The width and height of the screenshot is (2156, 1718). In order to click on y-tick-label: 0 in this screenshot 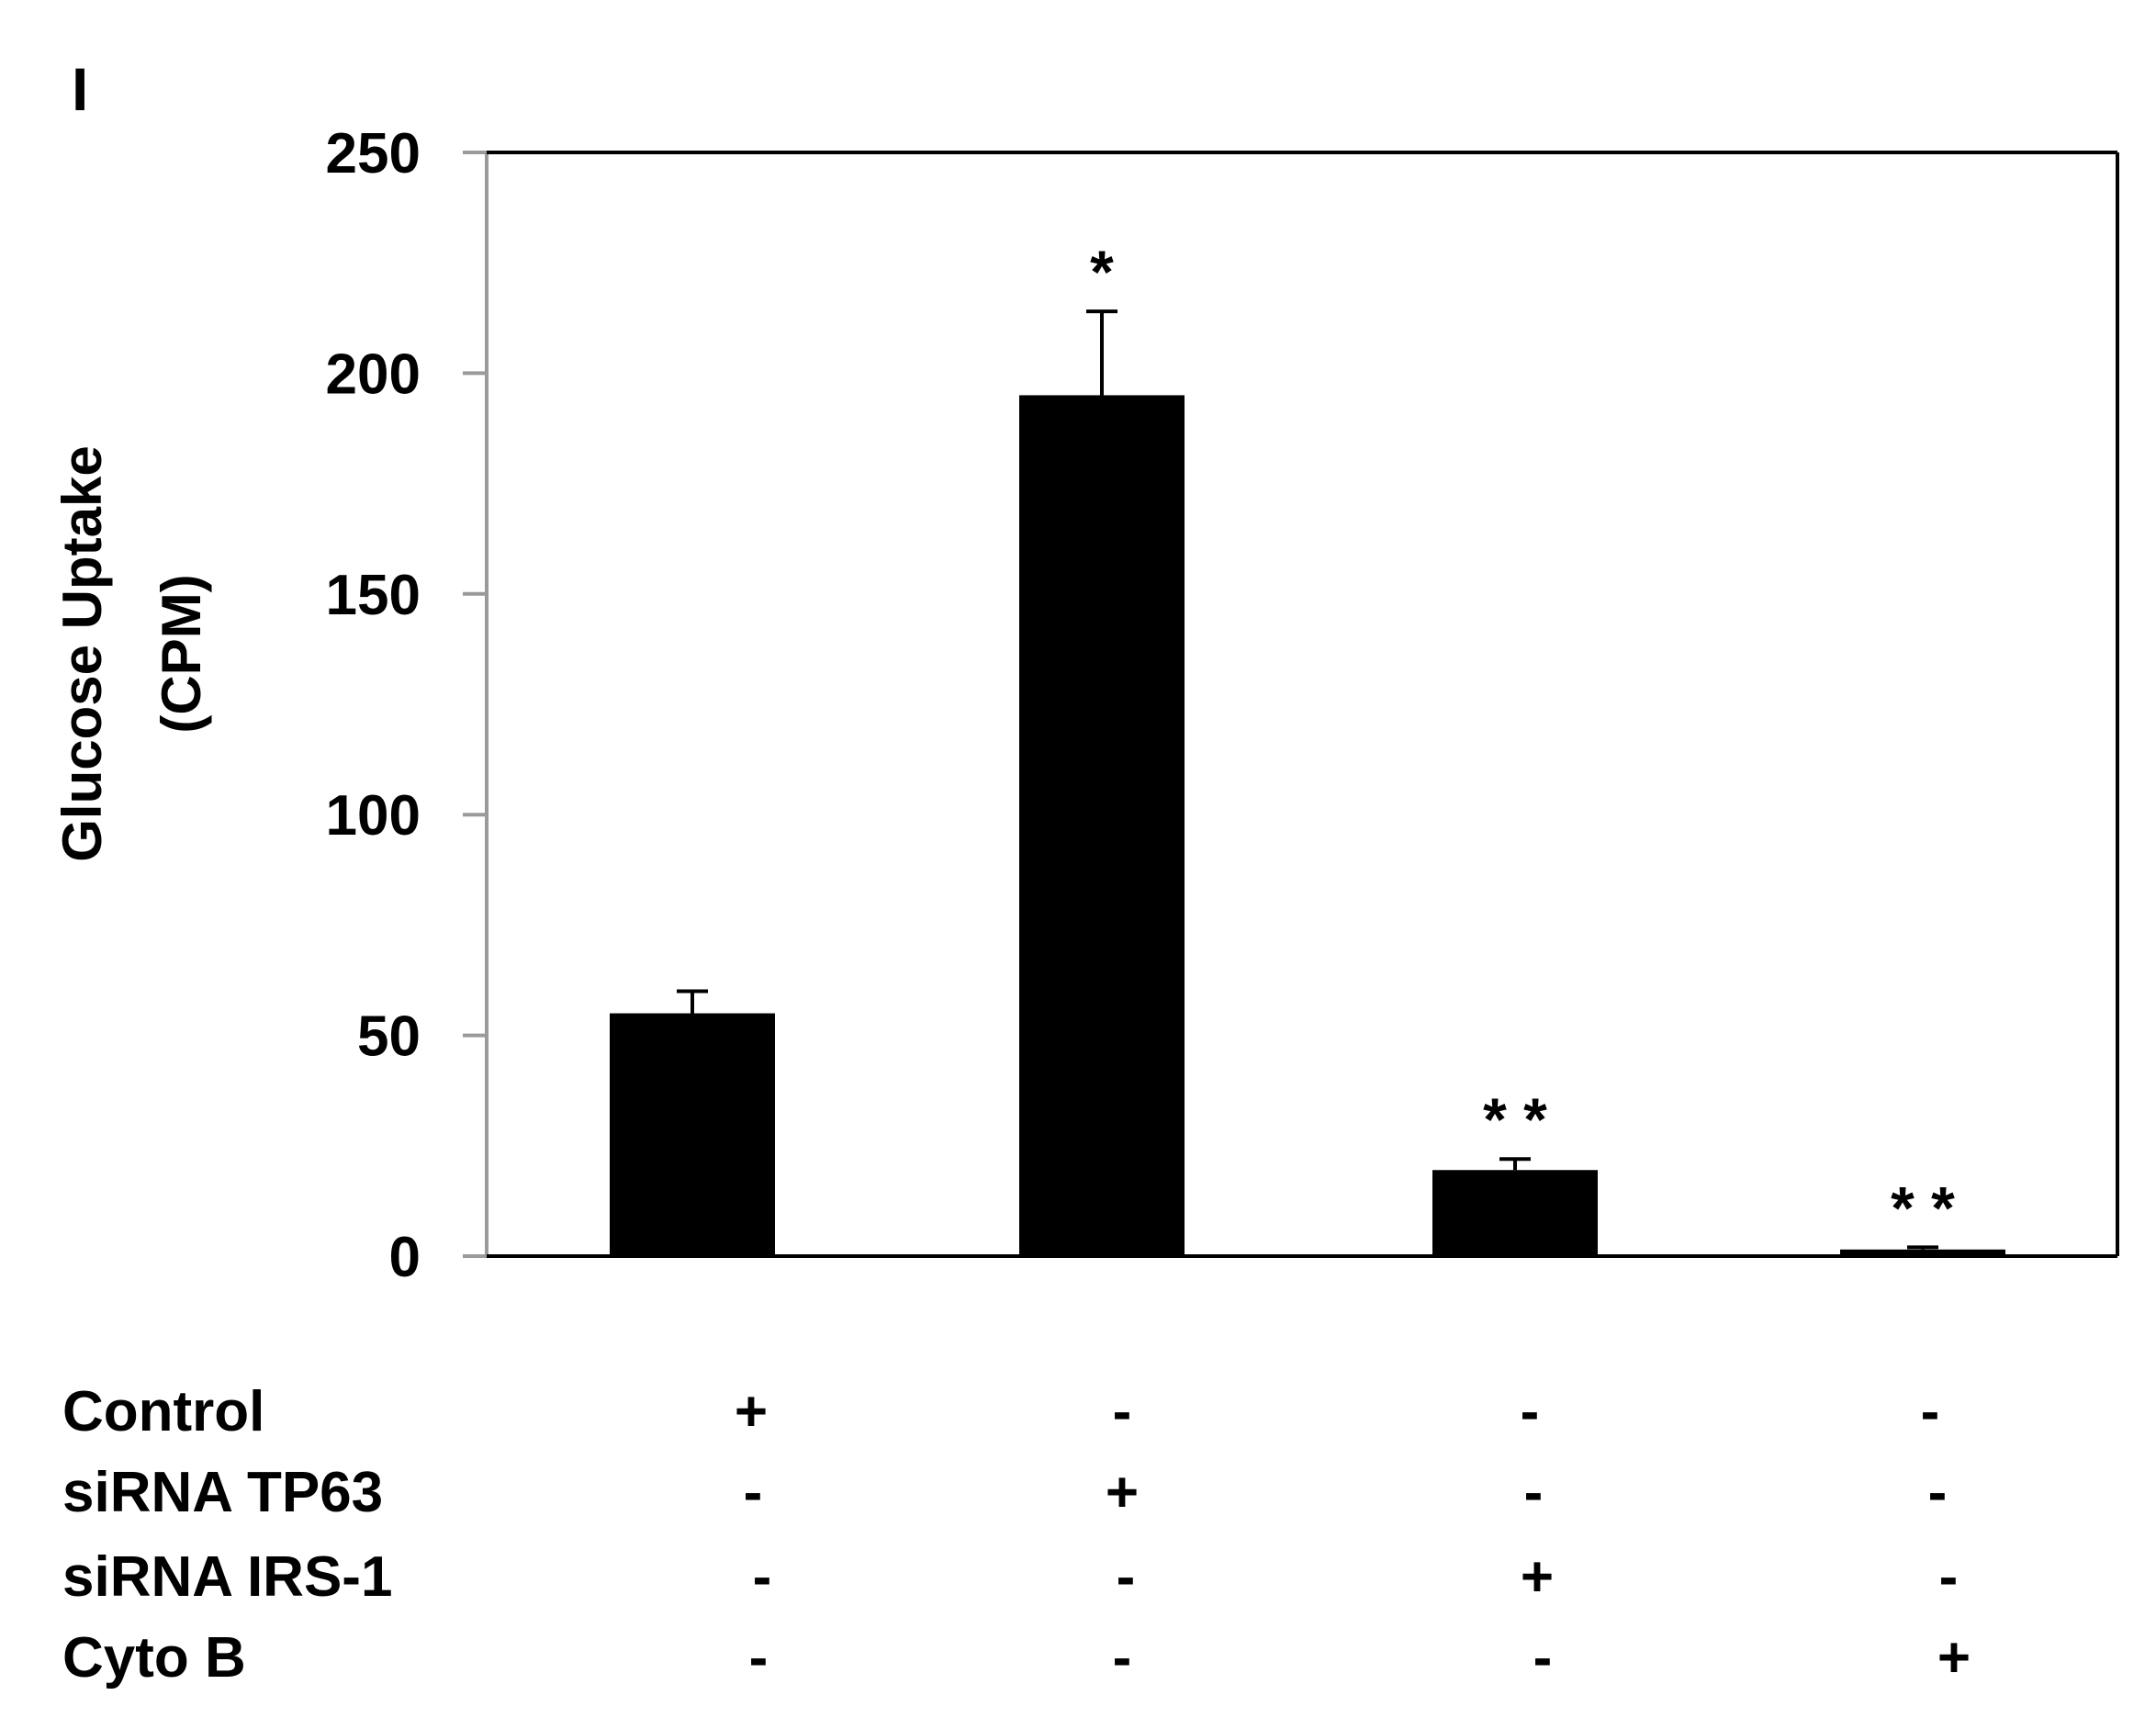, I will do `click(405, 1257)`.